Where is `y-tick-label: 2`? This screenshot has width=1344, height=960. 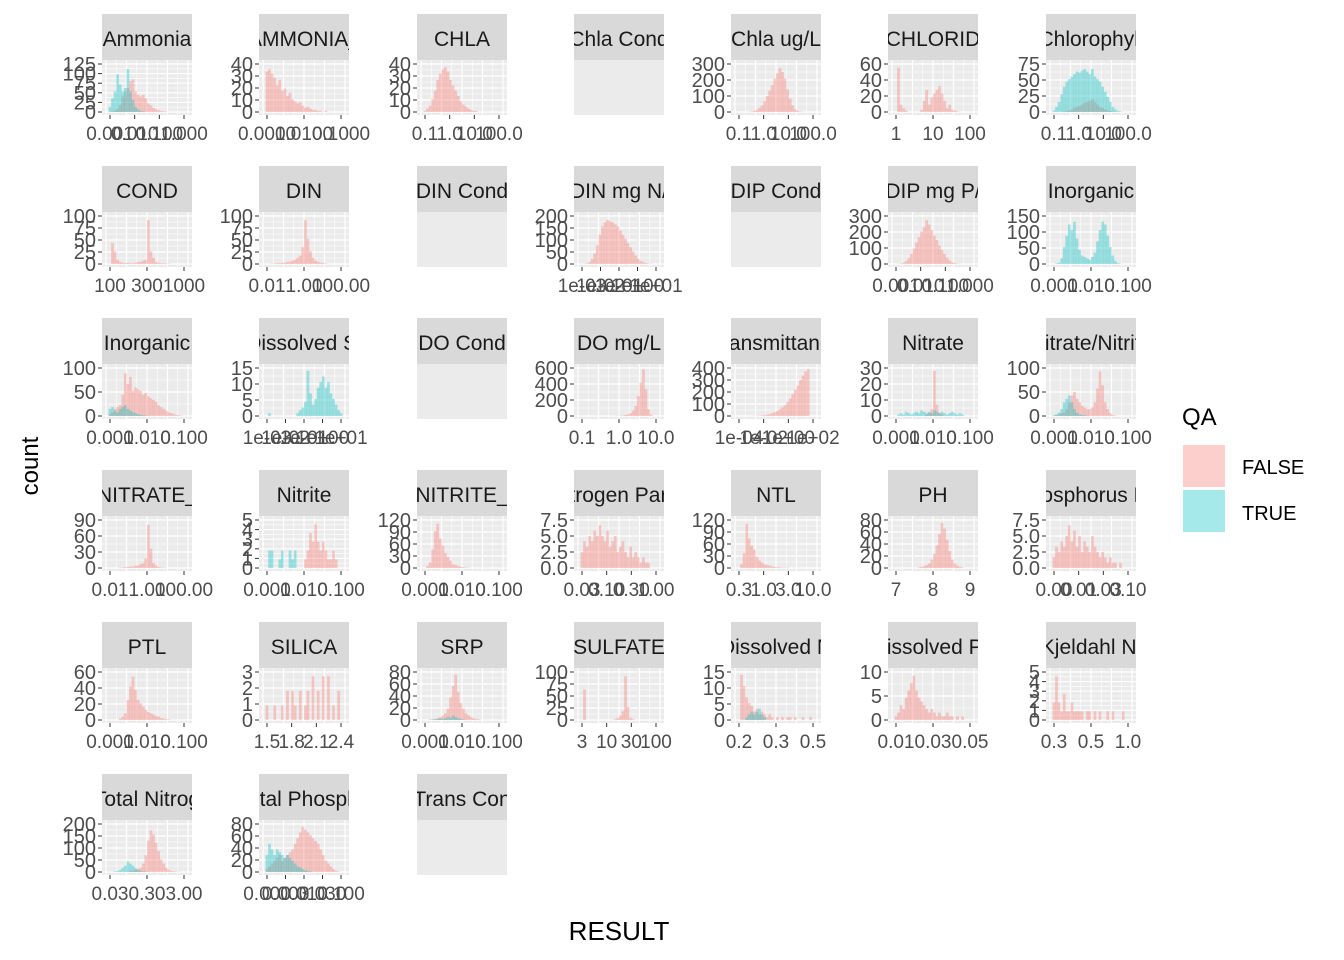
y-tick-label: 2 is located at coordinates (247, 550).